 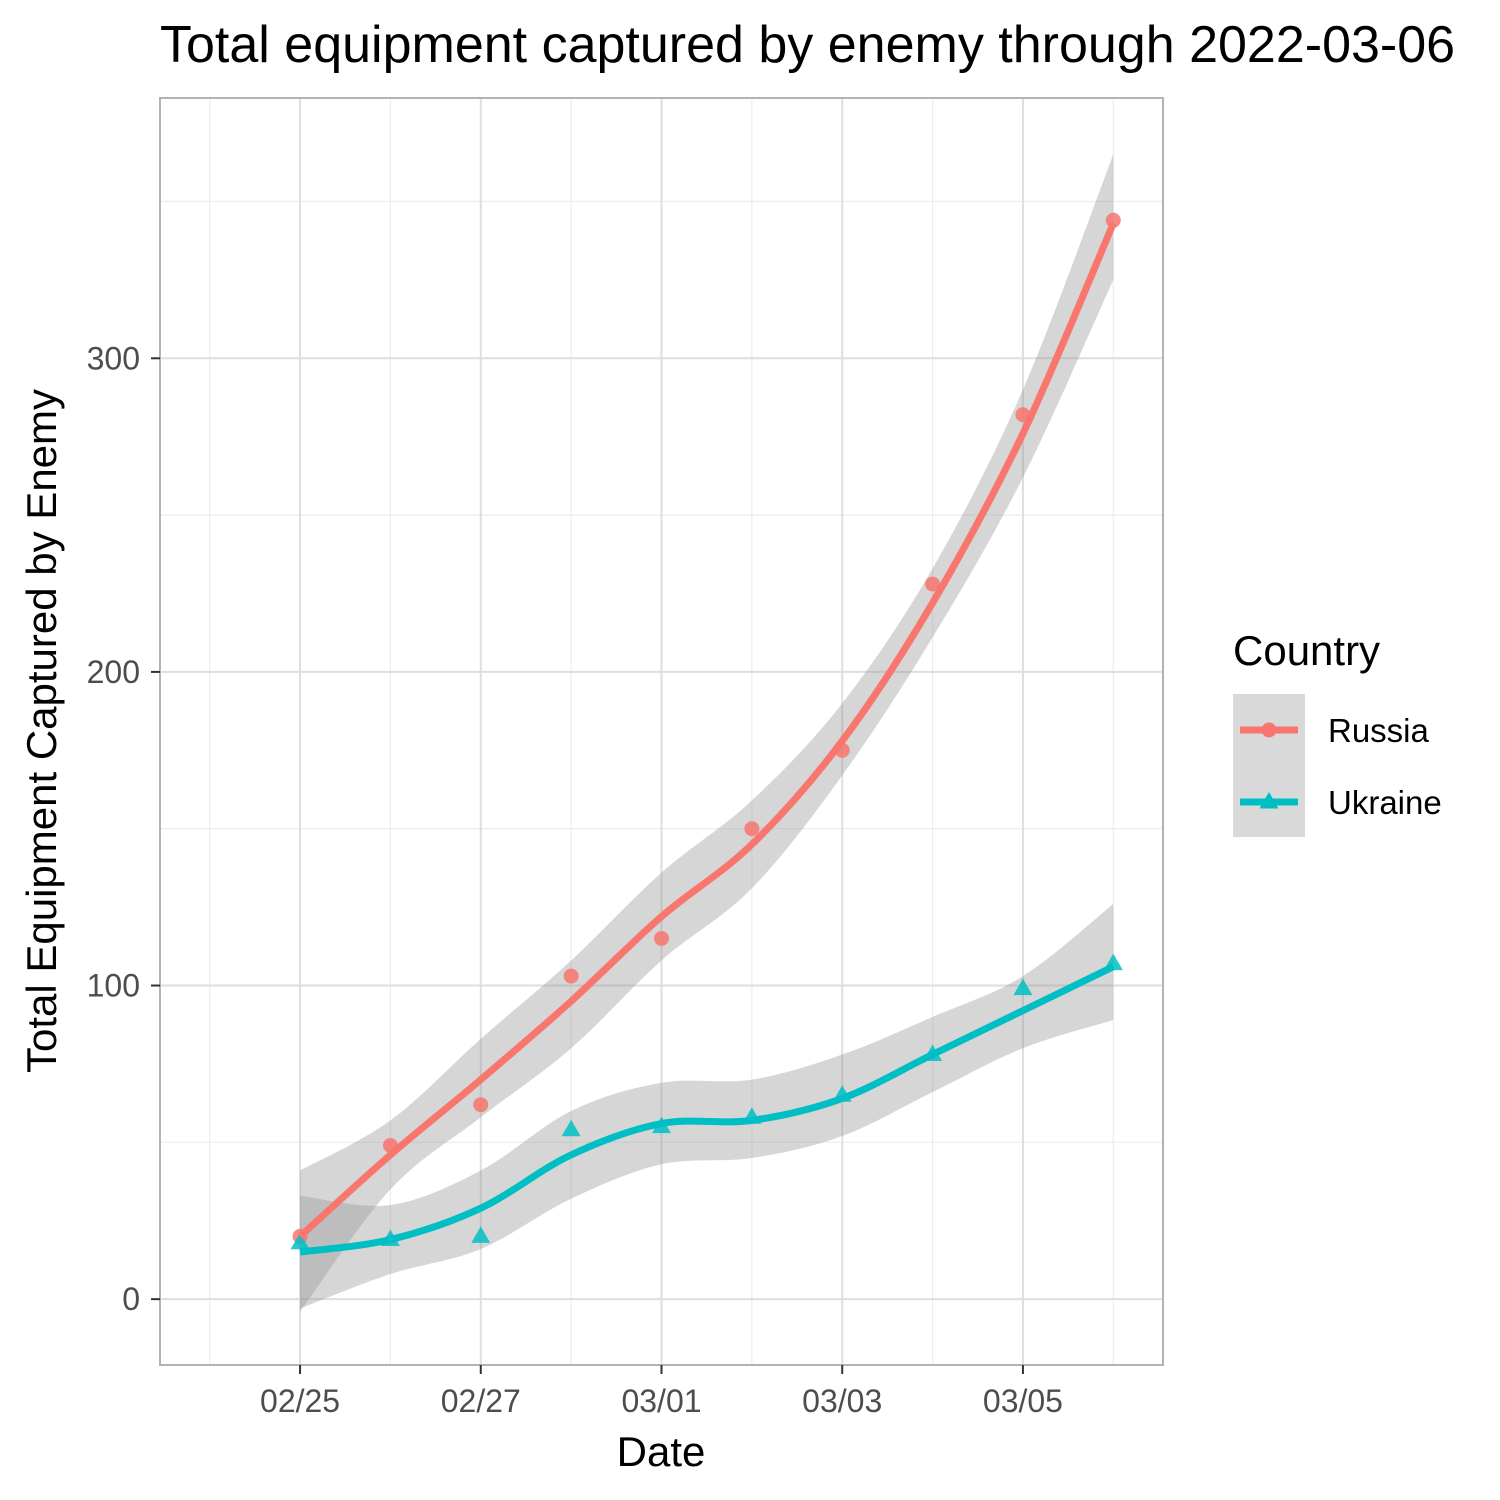 What do you see at coordinates (1269, 730) in the screenshot?
I see `legend-key-marker-russia` at bounding box center [1269, 730].